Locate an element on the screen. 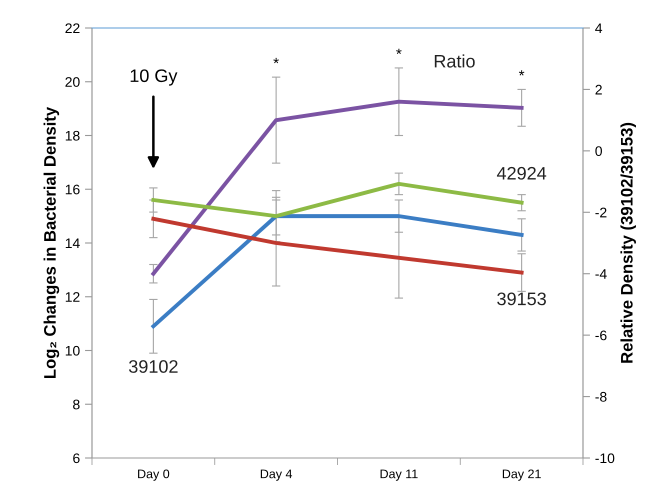 The width and height of the screenshot is (670, 502). y-tick-label: 22 is located at coordinates (72, 28).